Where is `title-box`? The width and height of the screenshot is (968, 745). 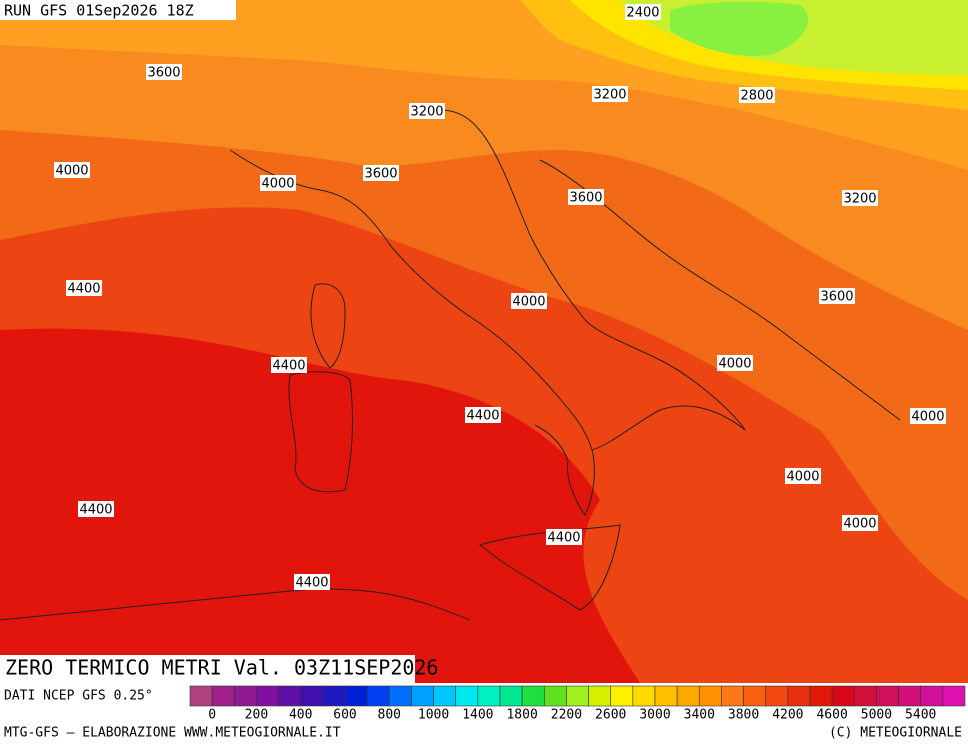 title-box is located at coordinates (207, 669).